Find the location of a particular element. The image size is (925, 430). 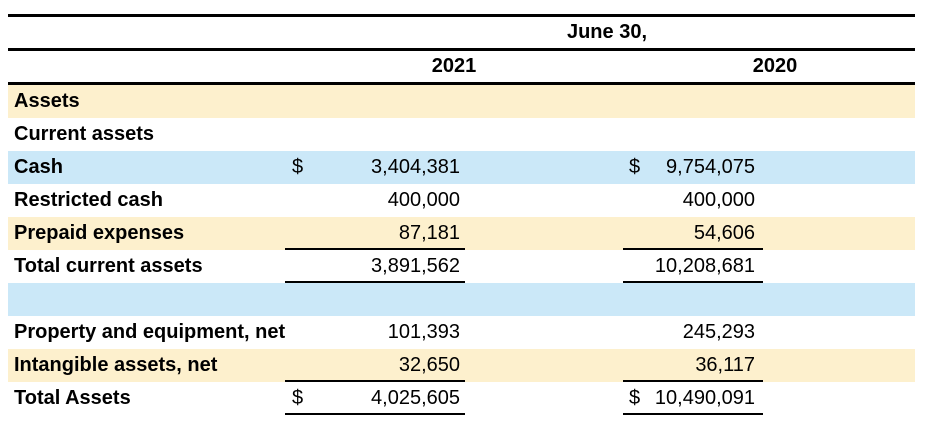

table-row-intangible-assets: Intangible assets, net 32,650 36,117 is located at coordinates (461, 365).